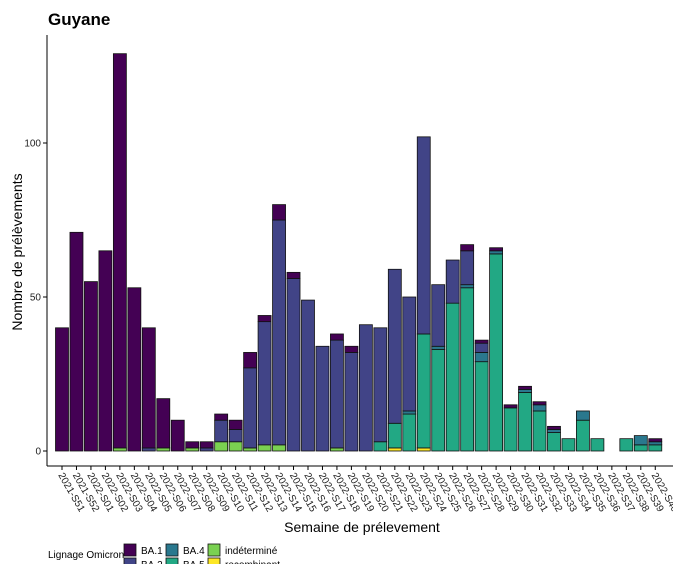 The image size is (673, 564). I want to click on chart-title: Guyane, so click(79, 19).